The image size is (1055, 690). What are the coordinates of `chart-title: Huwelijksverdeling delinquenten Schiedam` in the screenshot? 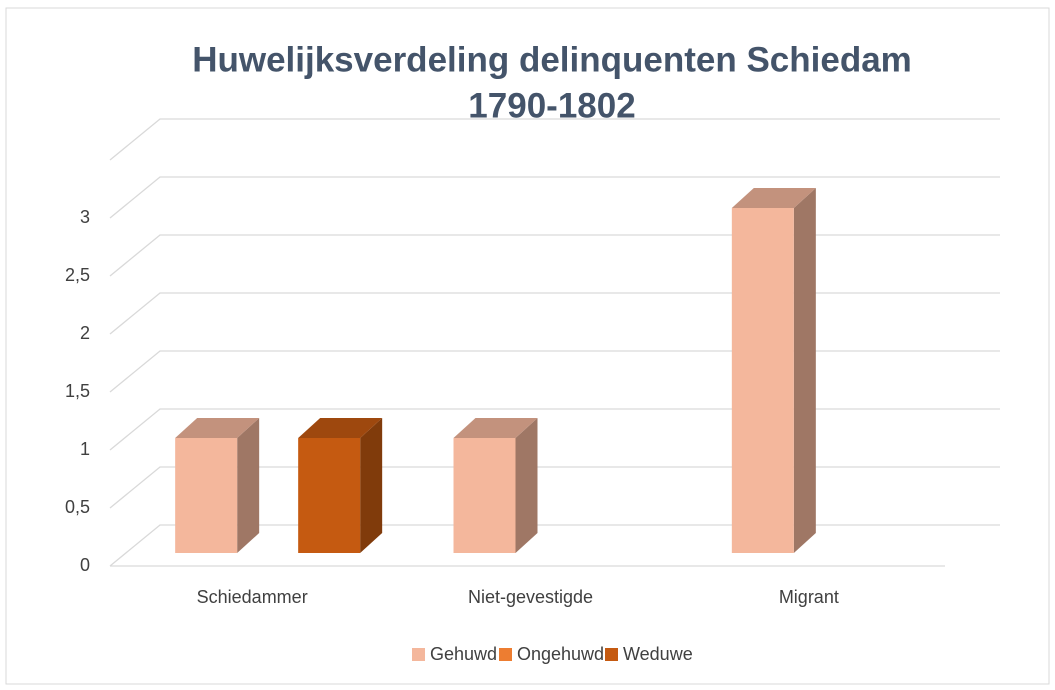 It's located at (552, 59).